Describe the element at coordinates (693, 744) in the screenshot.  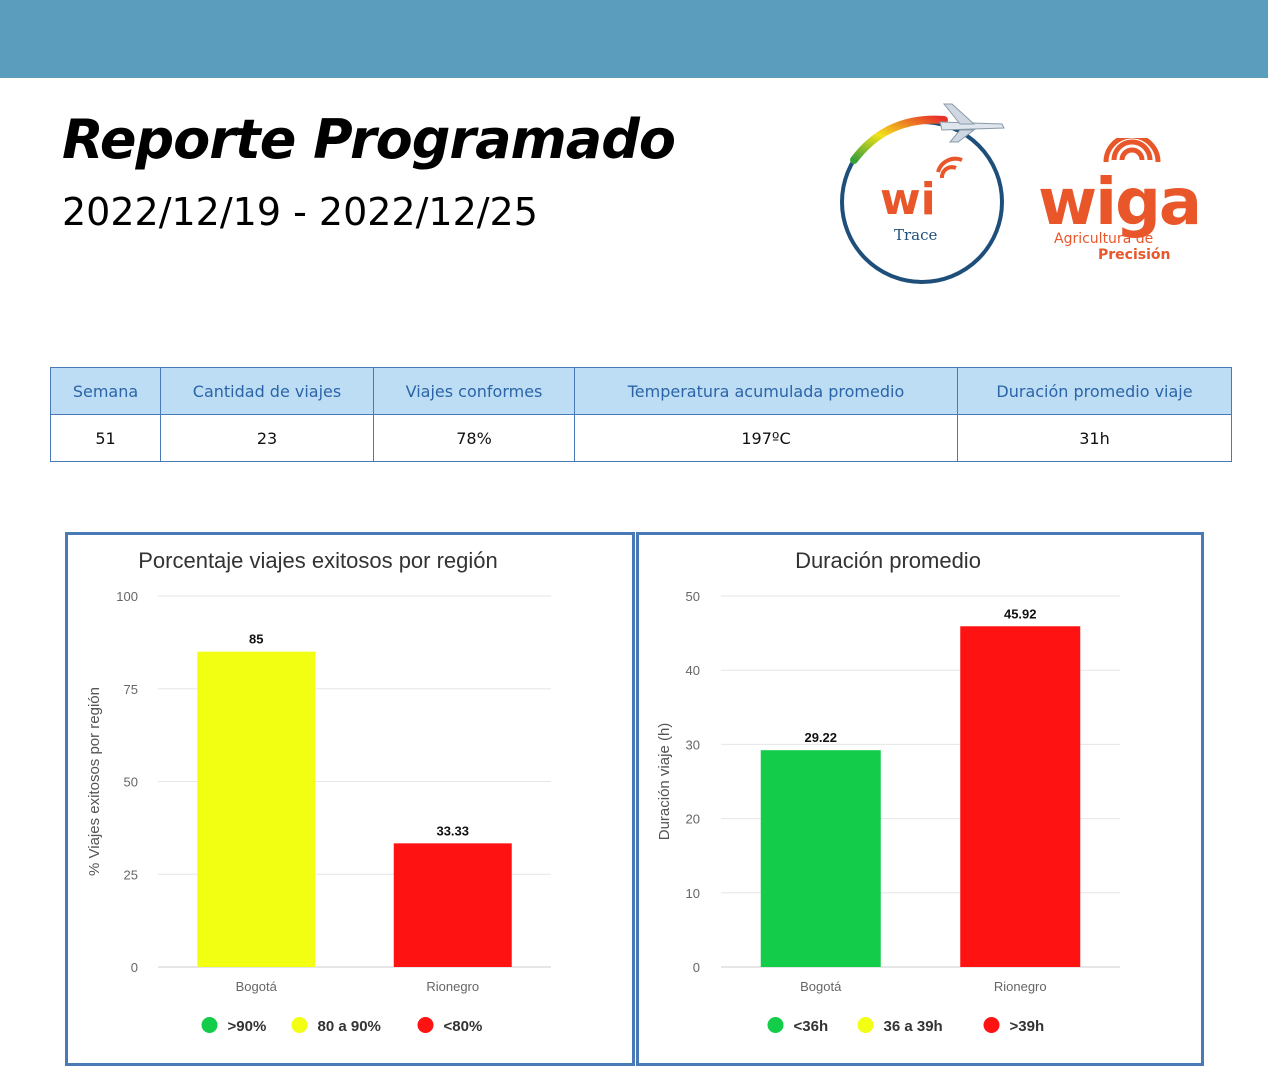
I see `y-tick-label: 30` at that location.